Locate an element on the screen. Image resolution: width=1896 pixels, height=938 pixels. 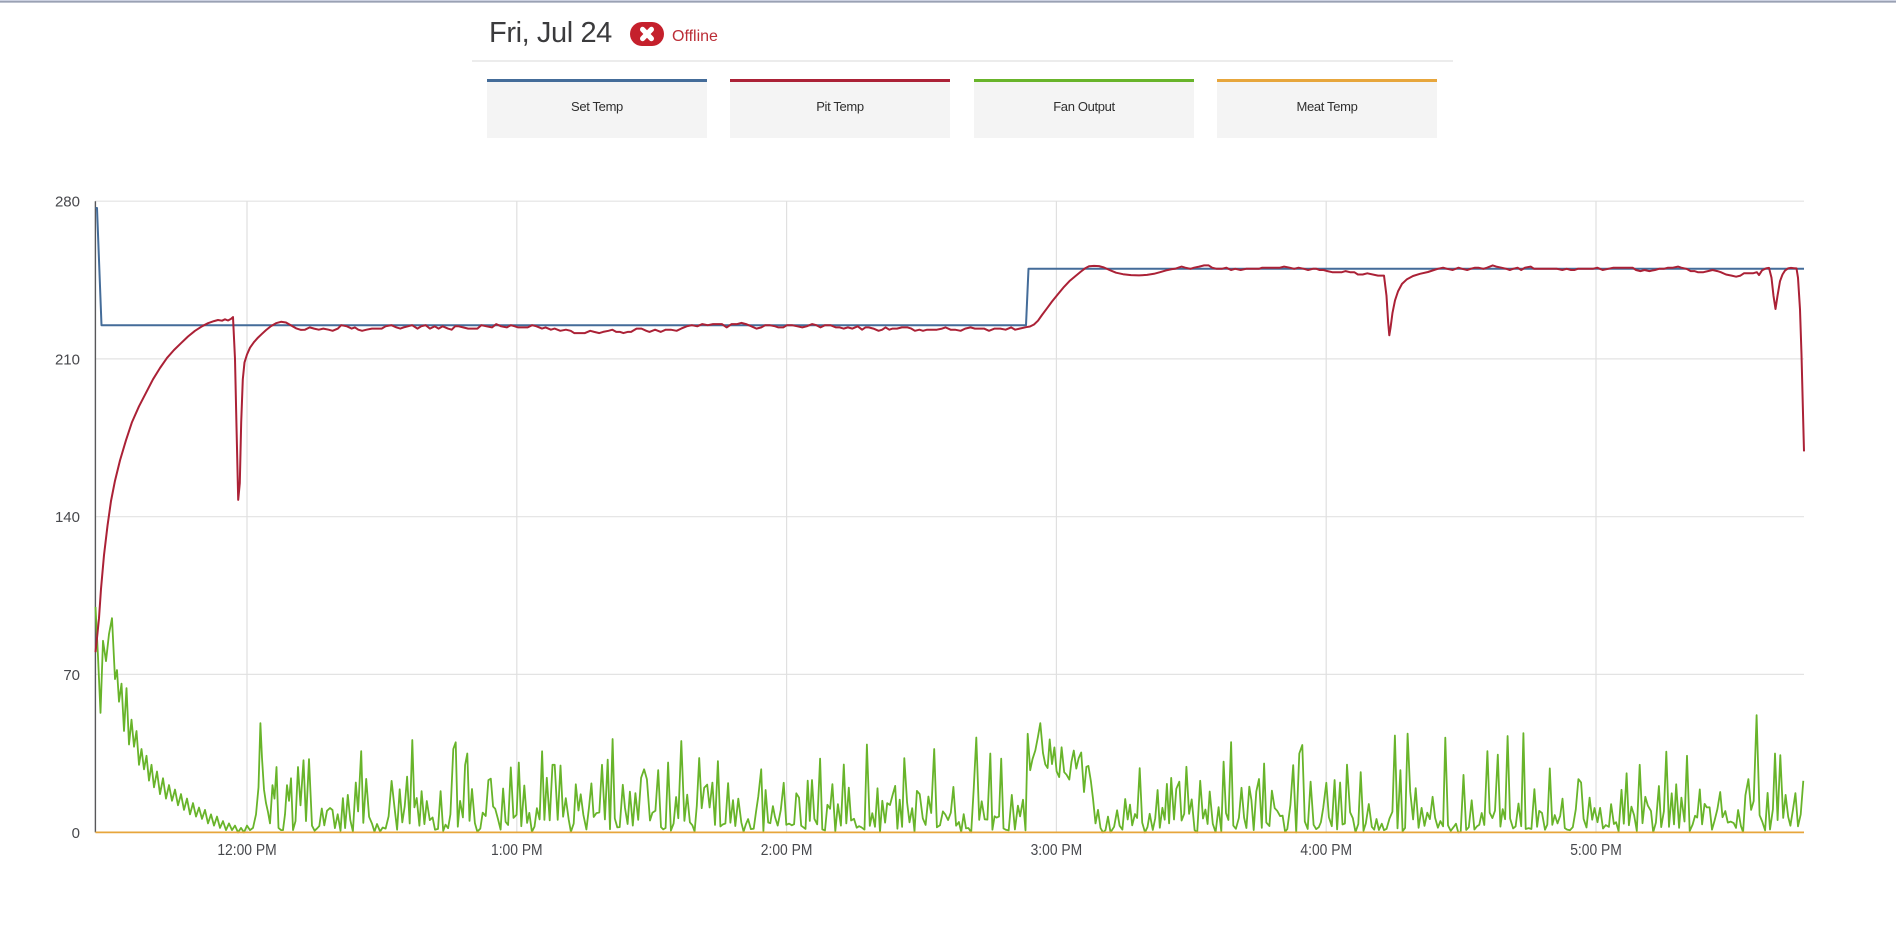
svg-text: 2:00 PM is located at coordinates (787, 850).